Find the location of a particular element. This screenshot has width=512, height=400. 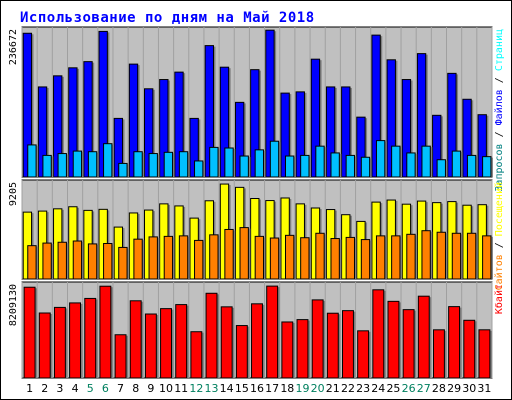

bar-Файлов-day-22: Файлов 22: 35000 is located at coordinates (350, 166).